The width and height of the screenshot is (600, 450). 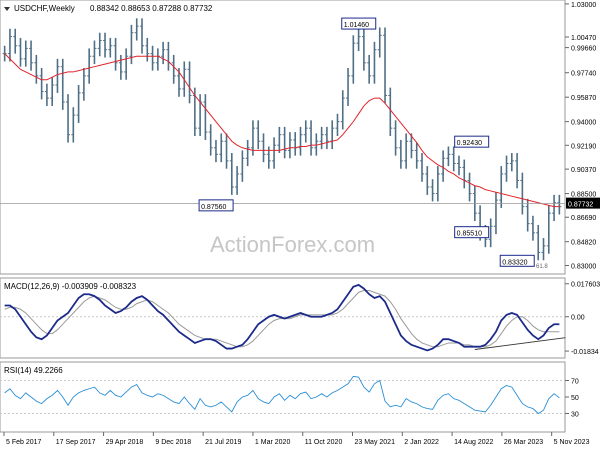 I want to click on macd-trendline, so click(x=520, y=343).